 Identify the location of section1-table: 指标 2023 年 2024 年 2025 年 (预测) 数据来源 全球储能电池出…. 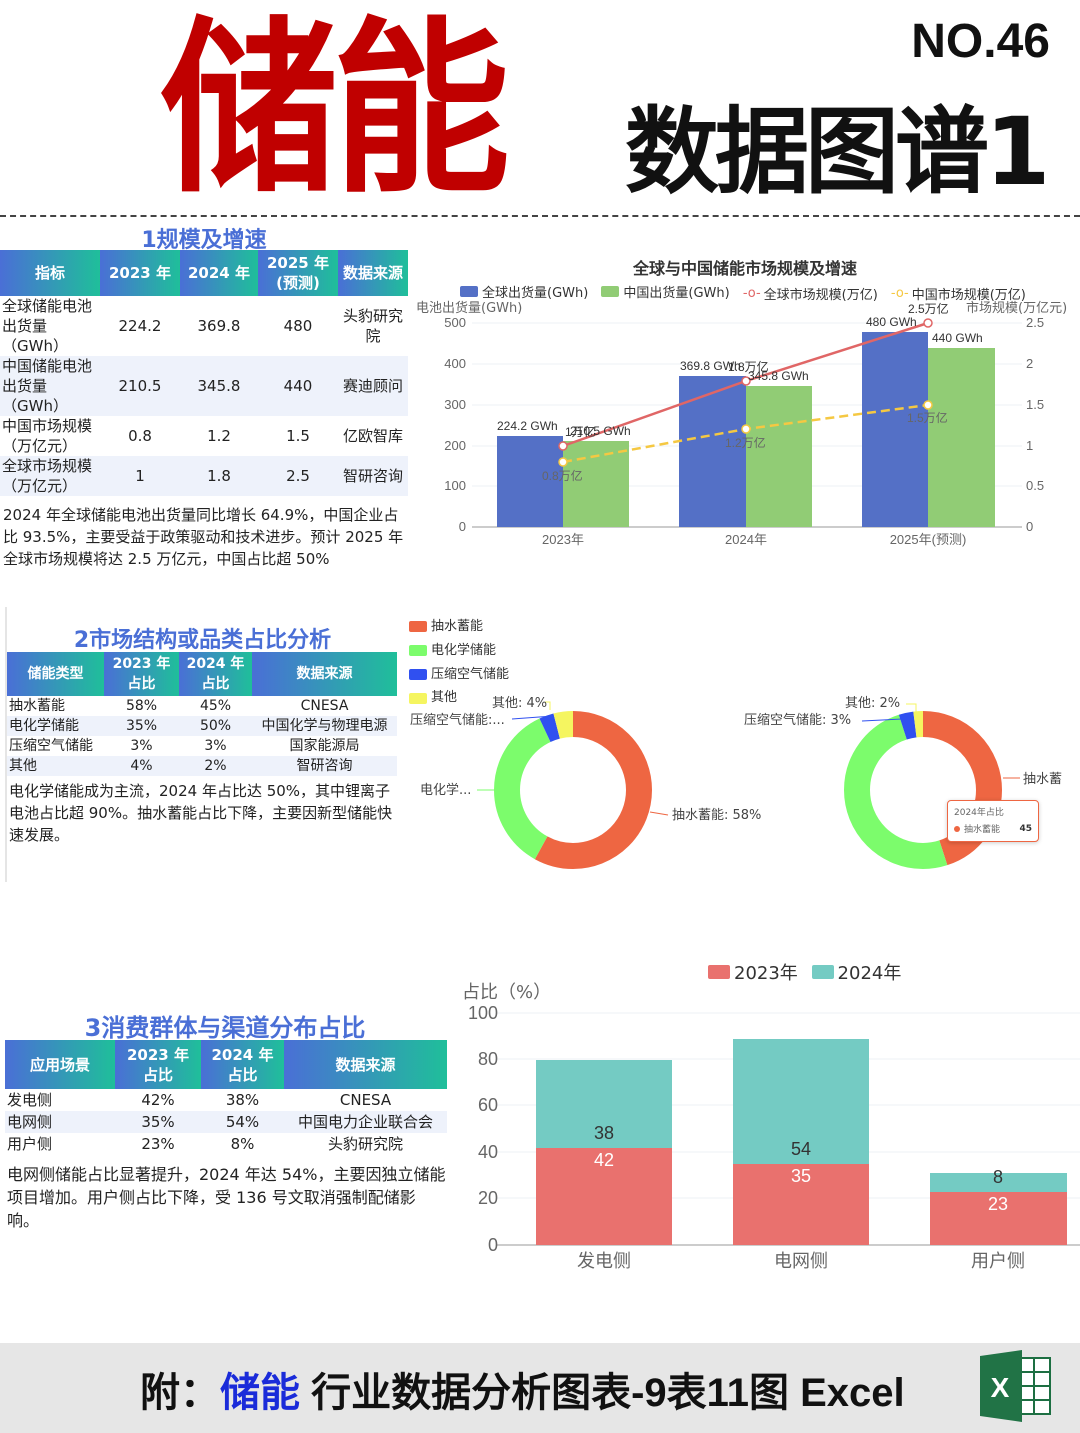
(204, 373).